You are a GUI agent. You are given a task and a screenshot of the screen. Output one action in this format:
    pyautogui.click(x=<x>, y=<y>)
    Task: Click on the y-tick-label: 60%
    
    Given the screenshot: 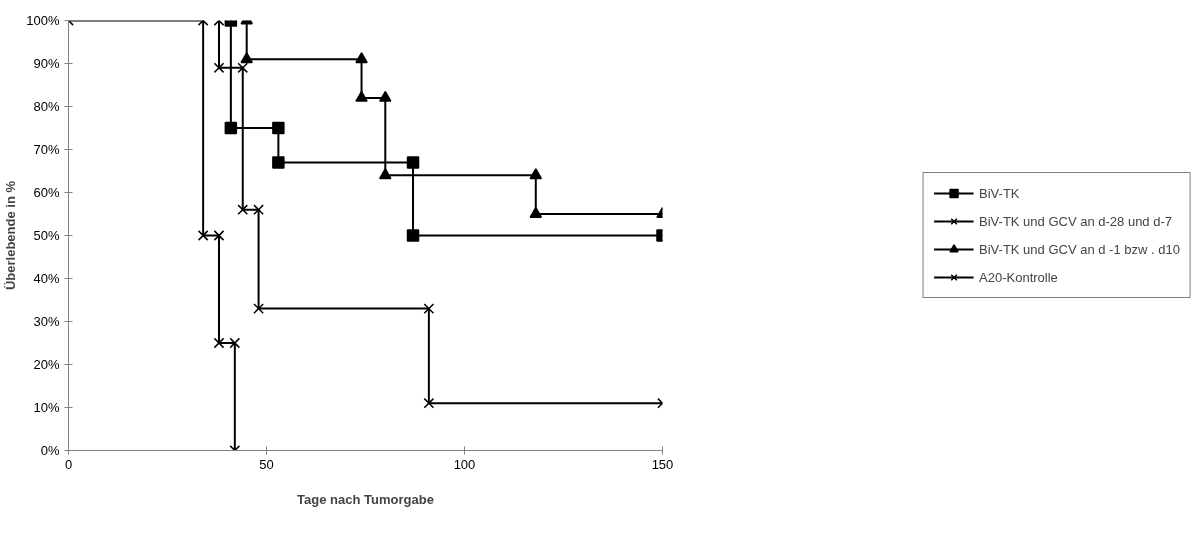 What is the action you would take?
    pyautogui.click(x=46, y=192)
    